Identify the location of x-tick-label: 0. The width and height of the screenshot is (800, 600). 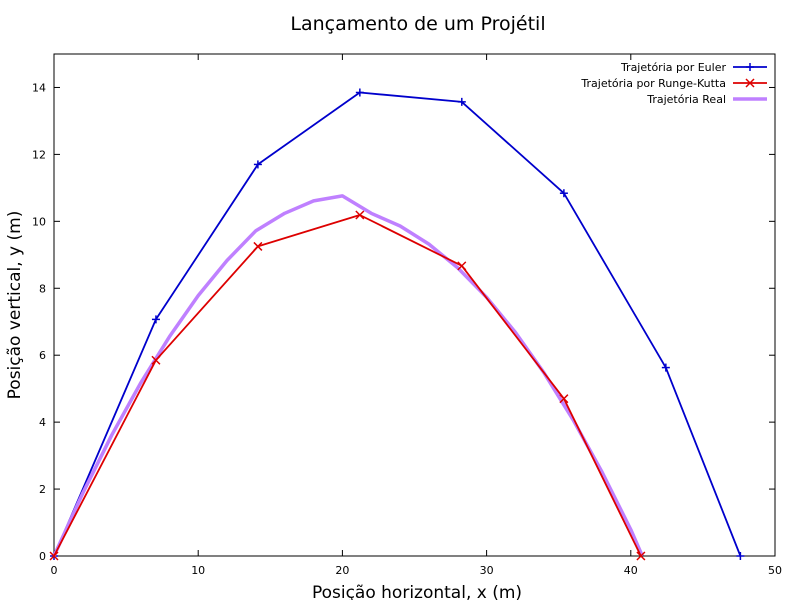
(54, 570).